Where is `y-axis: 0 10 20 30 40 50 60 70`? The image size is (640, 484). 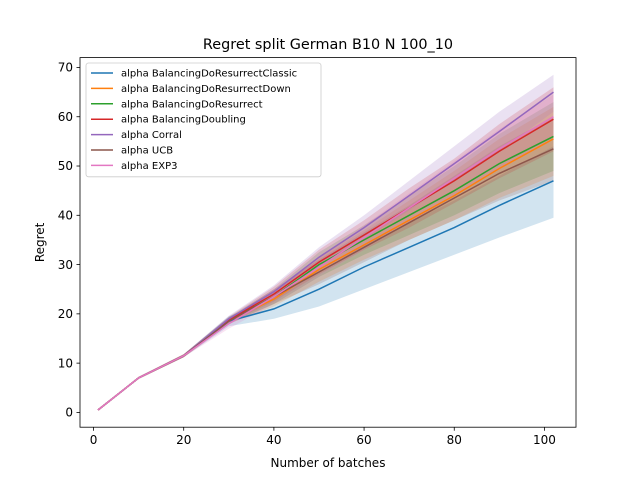 y-axis: 0 10 20 30 40 50 60 70 is located at coordinates (69, 240).